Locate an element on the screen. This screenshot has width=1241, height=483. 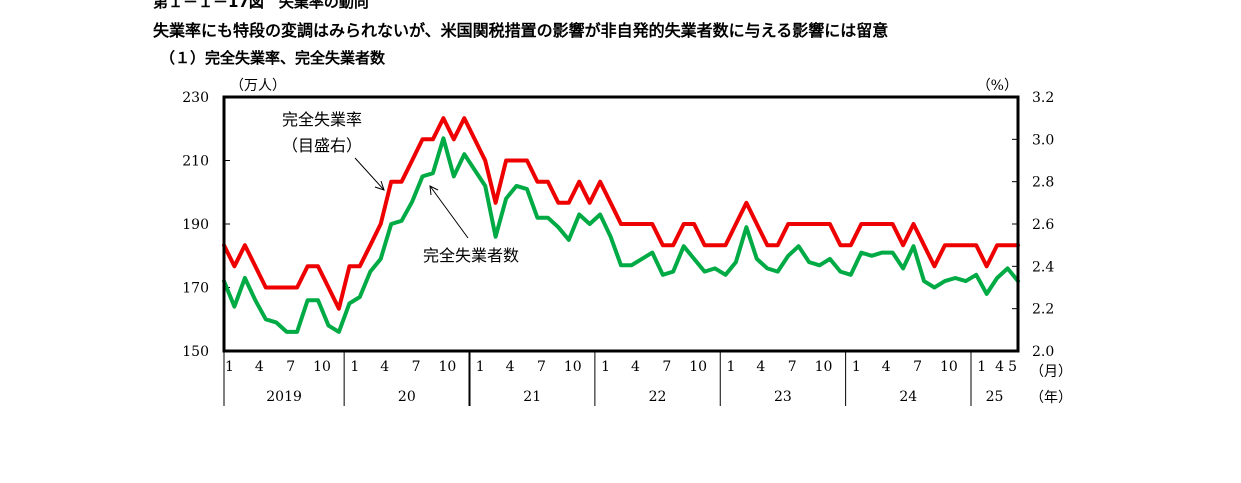
rate-annotation-line2: （目盛右） is located at coordinates (322, 145).